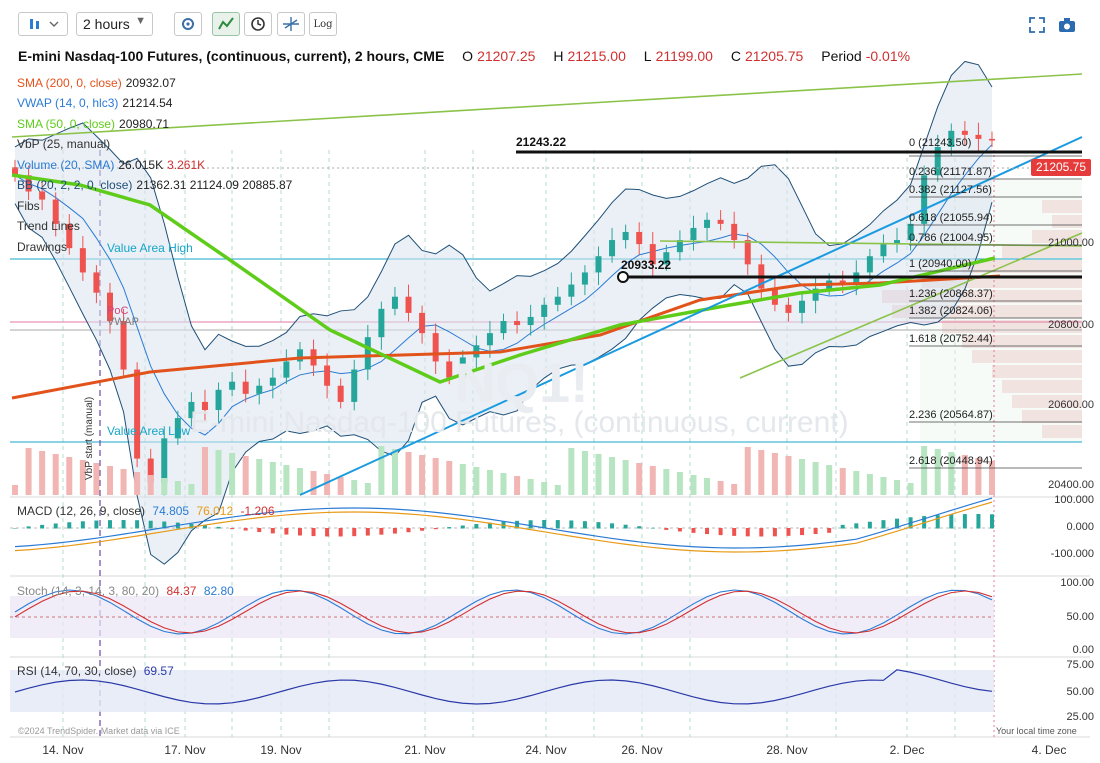  Describe the element at coordinates (258, 24) in the screenshot. I see `time-button` at that location.